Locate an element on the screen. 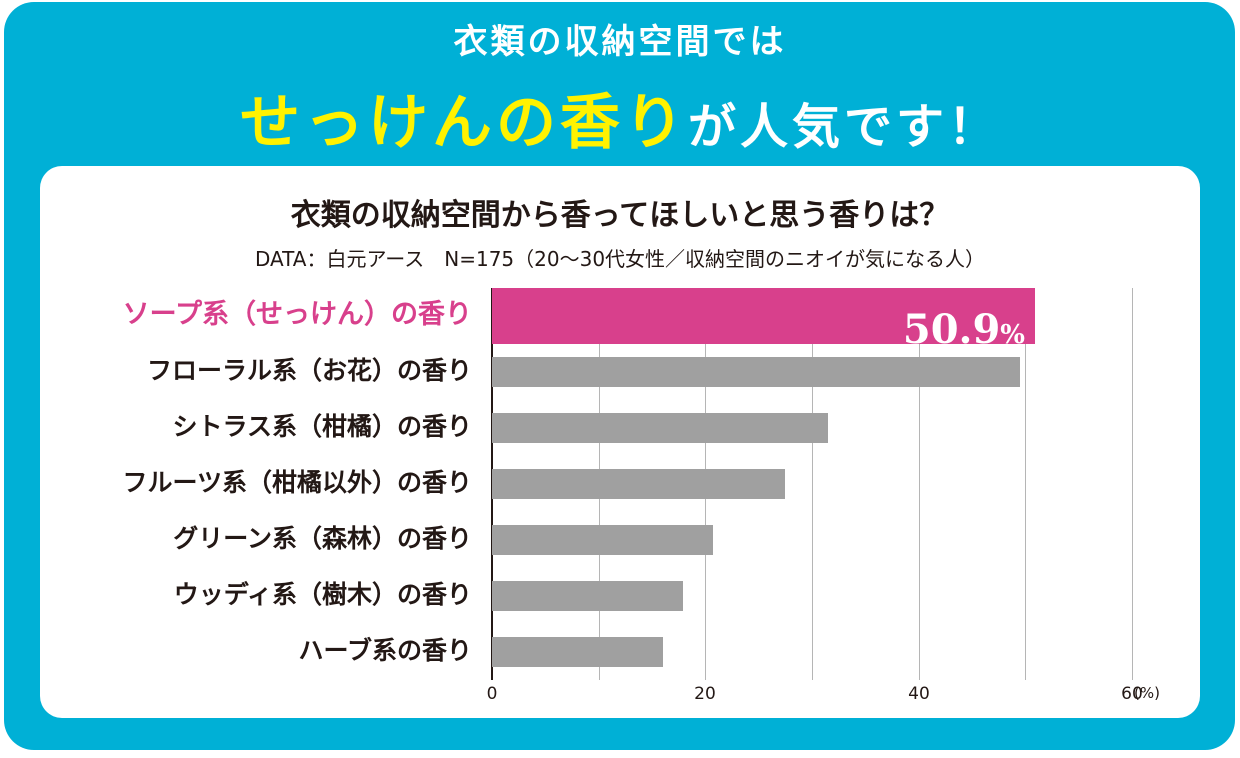 This screenshot has height=758, width=1240. x-tick-label: 60 is located at coordinates (1132, 694).